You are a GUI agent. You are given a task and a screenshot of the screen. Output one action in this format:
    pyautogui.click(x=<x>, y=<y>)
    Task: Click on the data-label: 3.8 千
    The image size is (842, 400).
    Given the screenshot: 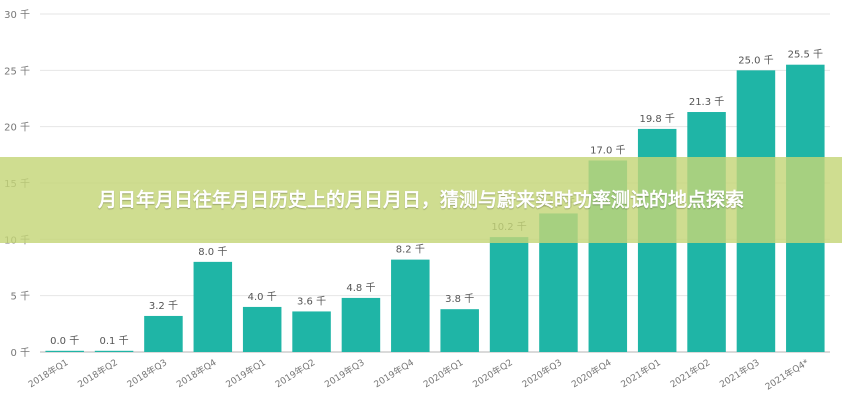 What is the action you would take?
    pyautogui.click(x=459, y=299)
    